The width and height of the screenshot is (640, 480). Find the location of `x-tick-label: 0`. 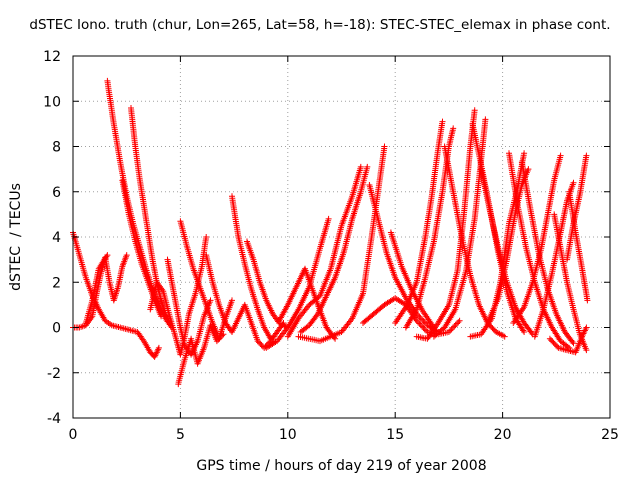

x-tick-label: 0 is located at coordinates (73, 435).